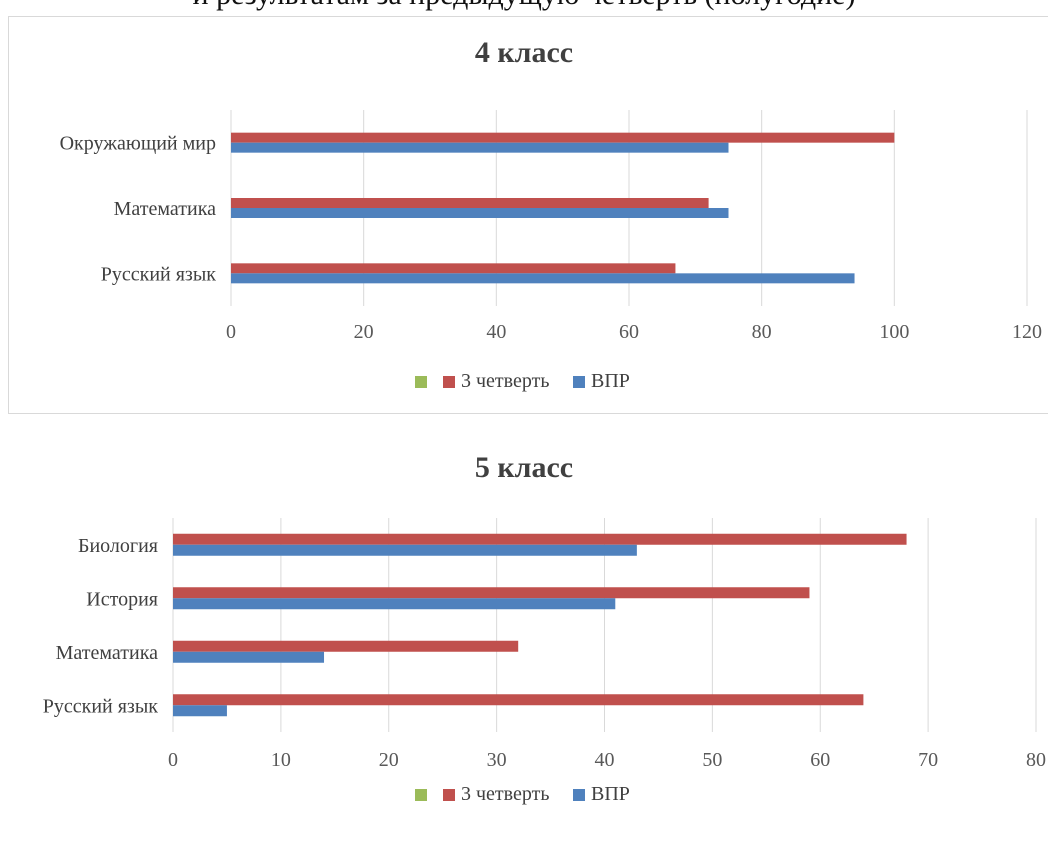 This screenshot has height=852, width=1048. Describe the element at coordinates (281, 760) in the screenshot. I see `x-tick-label-grade5: 10` at that location.